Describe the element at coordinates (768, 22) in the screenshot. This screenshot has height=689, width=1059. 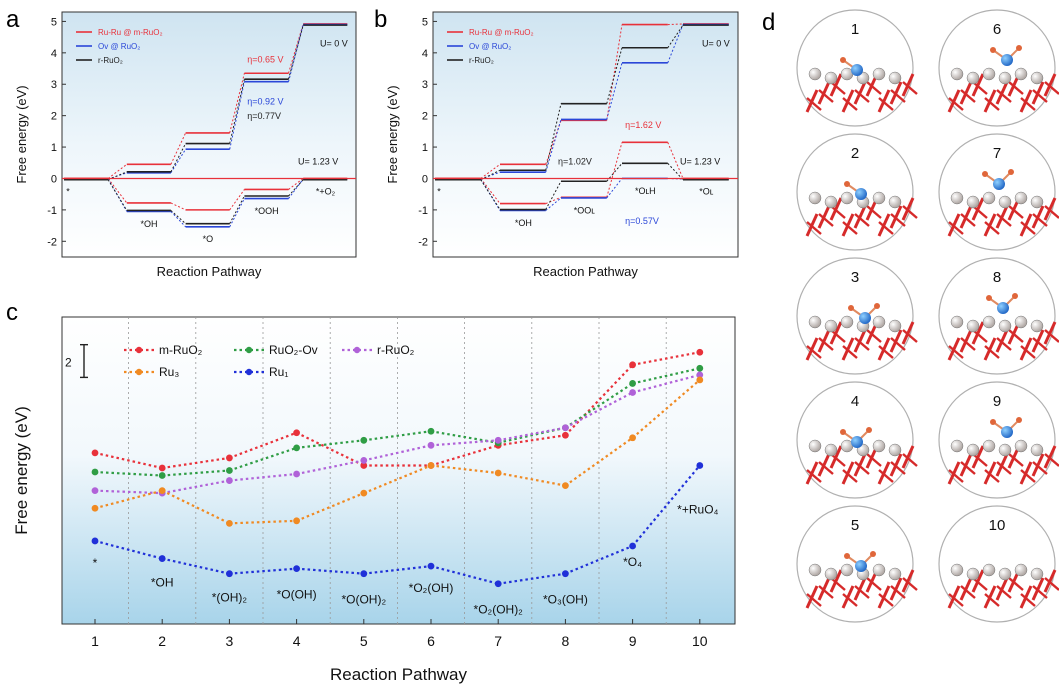
I see `panel-label-d: d` at that location.